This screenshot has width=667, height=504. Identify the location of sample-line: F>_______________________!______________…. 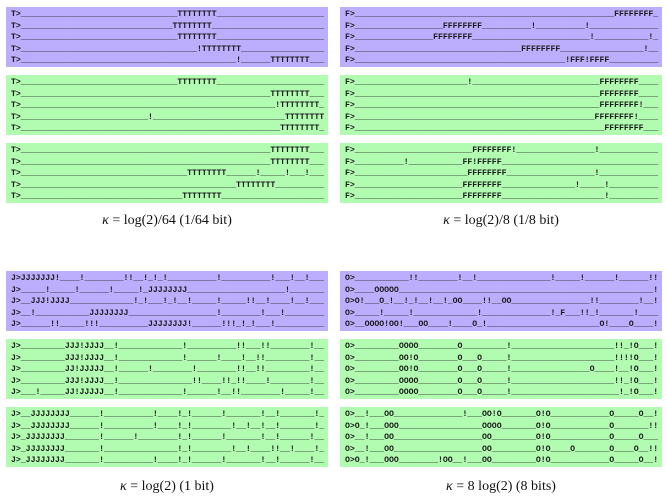
(502, 82).